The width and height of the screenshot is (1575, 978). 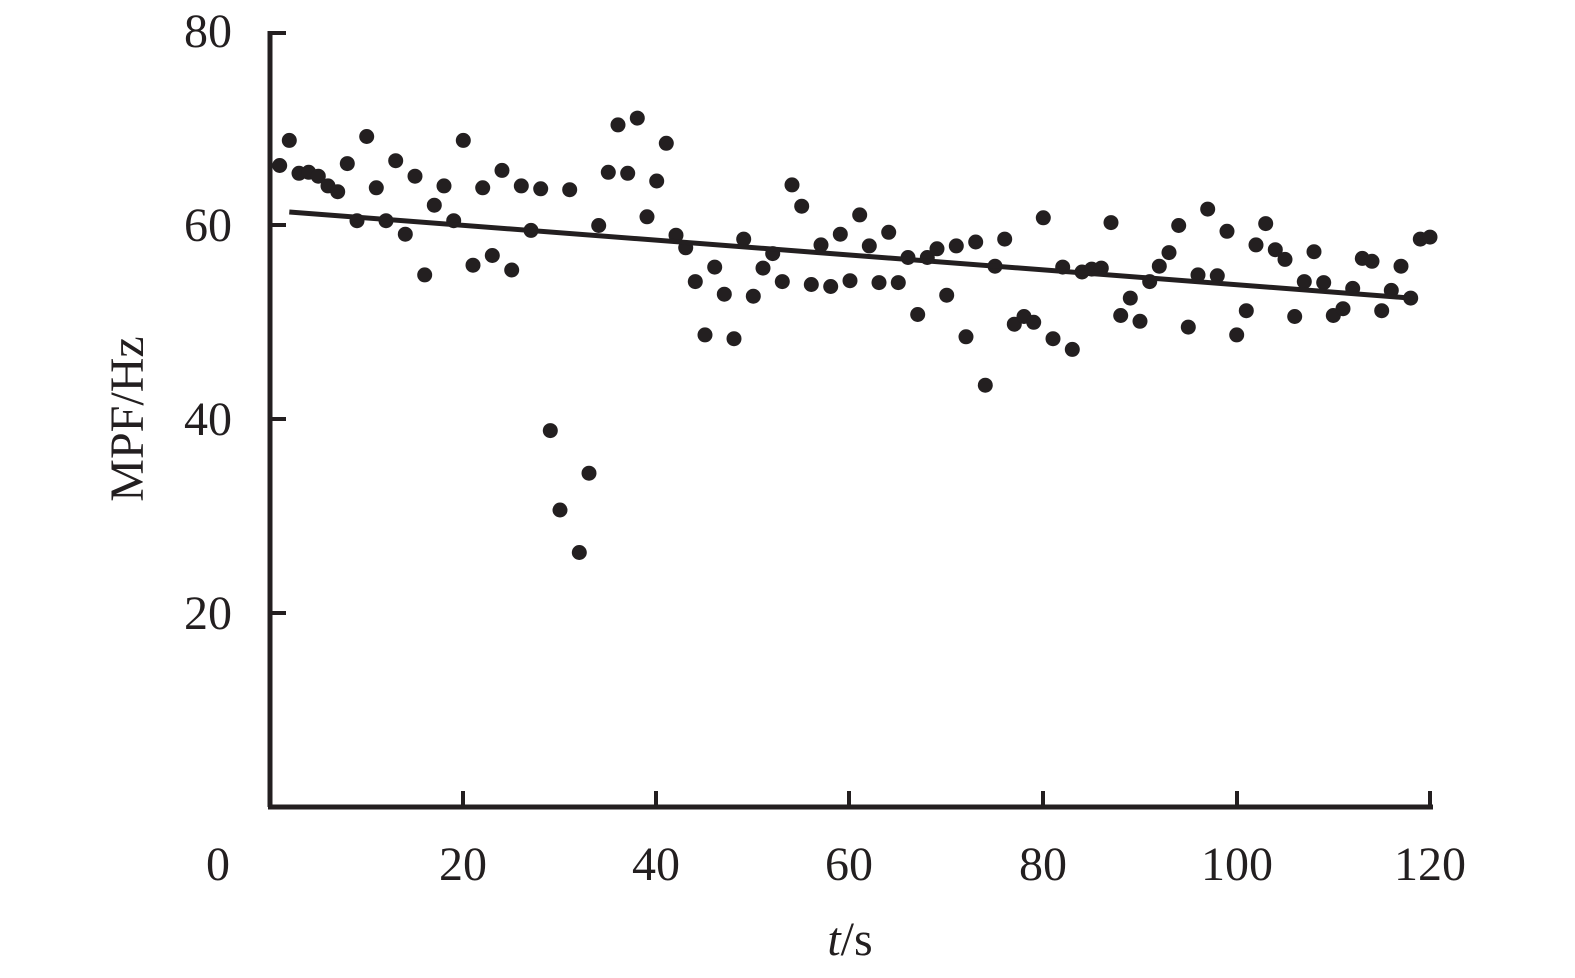 I want to click on y-tick-label-80: 80, so click(x=208, y=31).